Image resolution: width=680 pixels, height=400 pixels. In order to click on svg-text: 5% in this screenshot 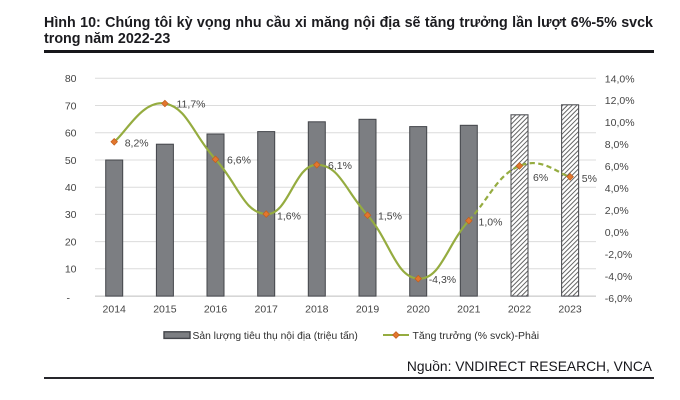, I will do `click(589, 179)`.